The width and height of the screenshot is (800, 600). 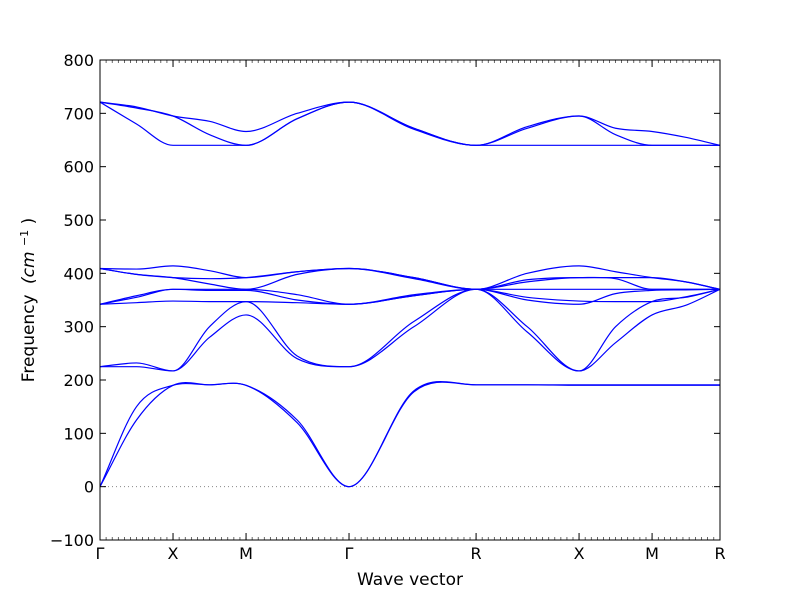 I want to click on y-tick-label: 600, so click(x=78, y=167).